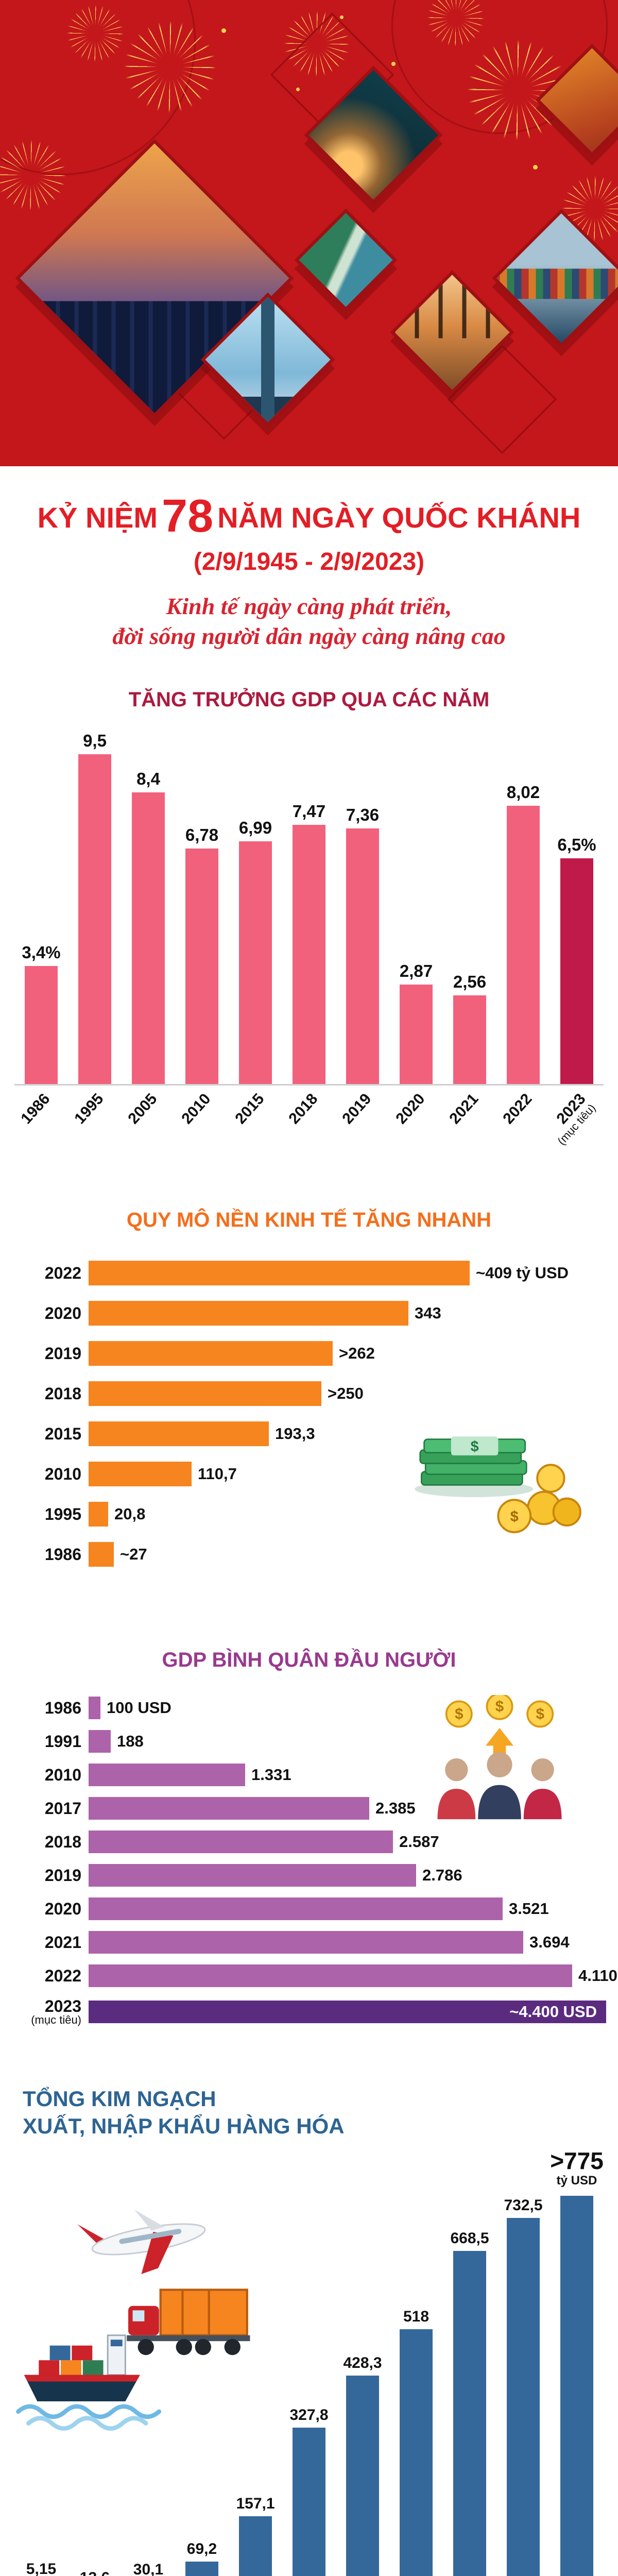  Describe the element at coordinates (36, 1109) in the screenshot. I see `tick-label: 1986` at that location.